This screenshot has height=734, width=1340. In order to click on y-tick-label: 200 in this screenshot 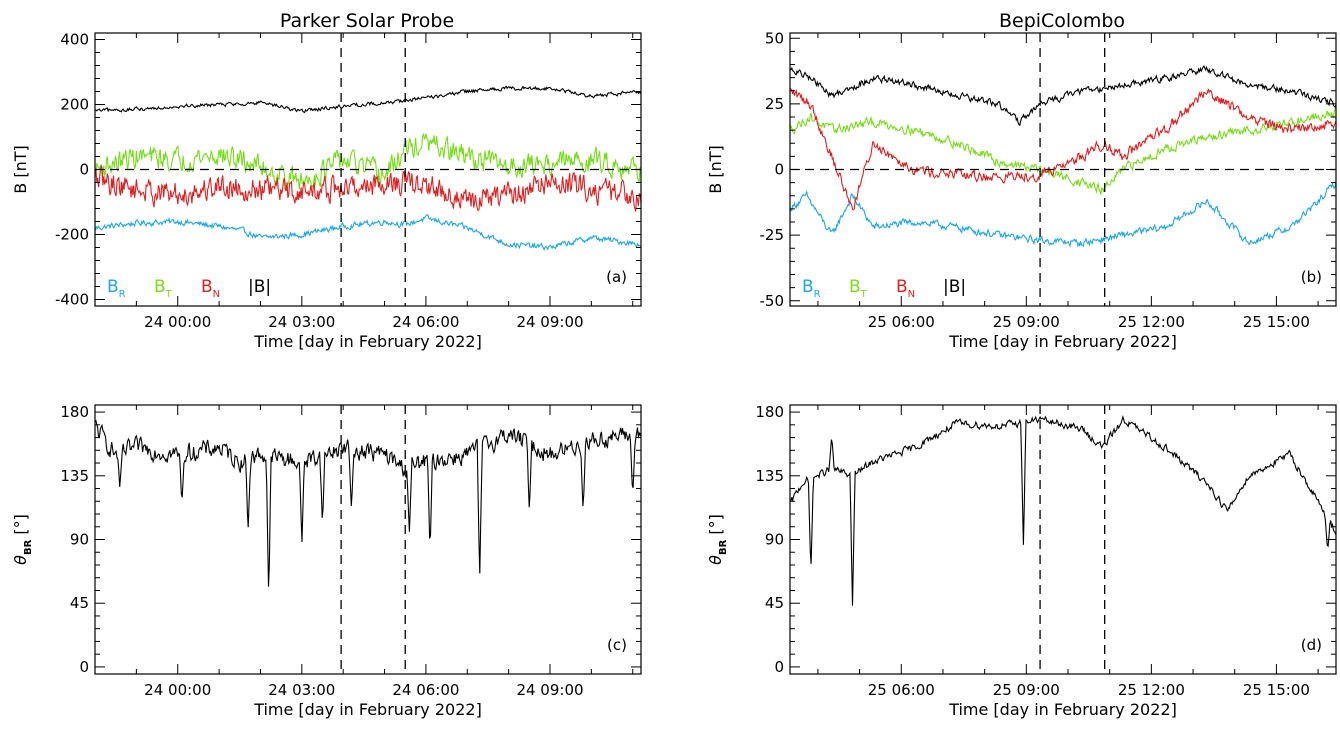, I will do `click(74, 105)`.